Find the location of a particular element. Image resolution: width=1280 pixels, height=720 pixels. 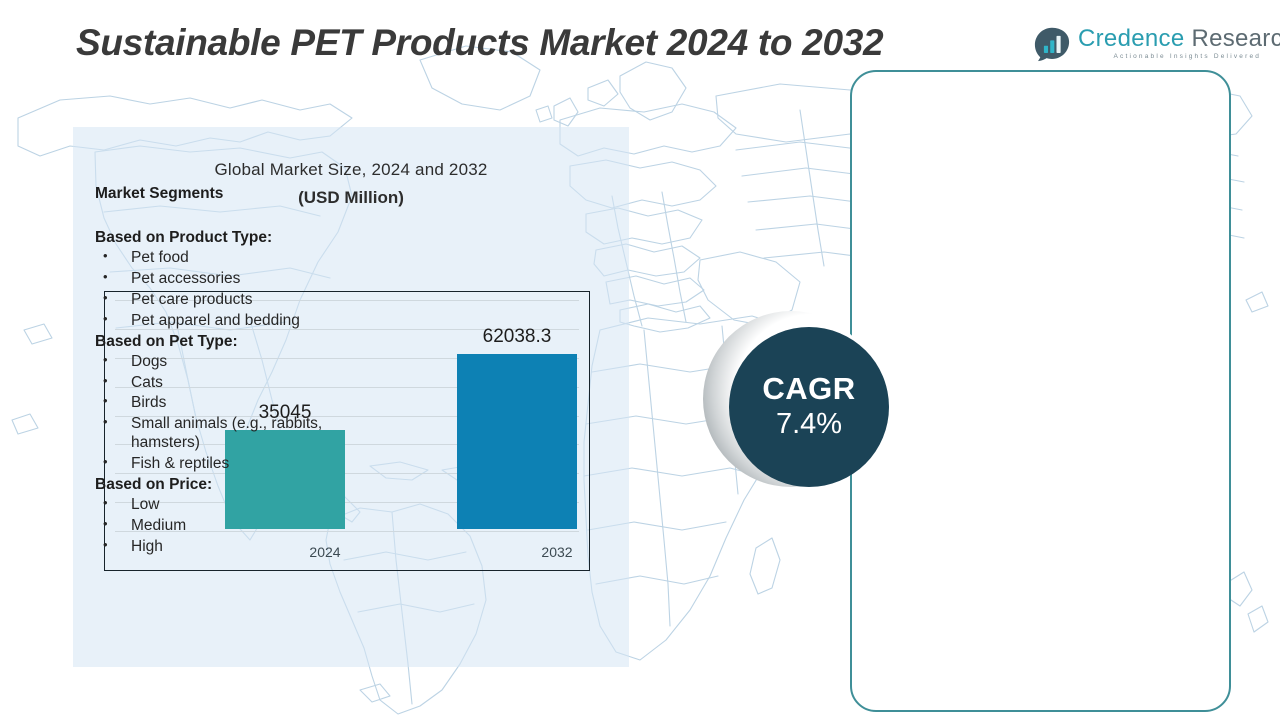

segment-group-heading: Based on Product Type: is located at coordinates (184, 237).